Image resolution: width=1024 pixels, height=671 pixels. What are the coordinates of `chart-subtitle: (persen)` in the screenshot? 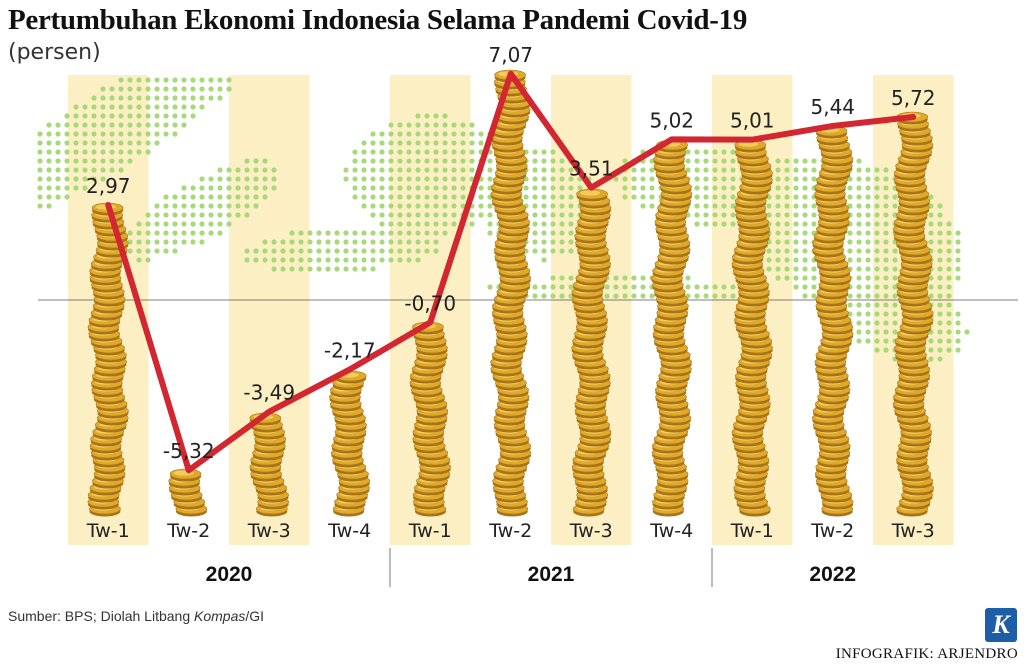 It's located at (54, 52).